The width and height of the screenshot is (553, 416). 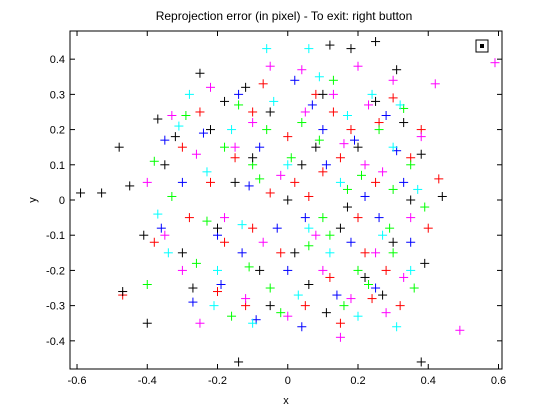 What do you see at coordinates (482, 46) in the screenshot?
I see `exit-button-icon` at bounding box center [482, 46].